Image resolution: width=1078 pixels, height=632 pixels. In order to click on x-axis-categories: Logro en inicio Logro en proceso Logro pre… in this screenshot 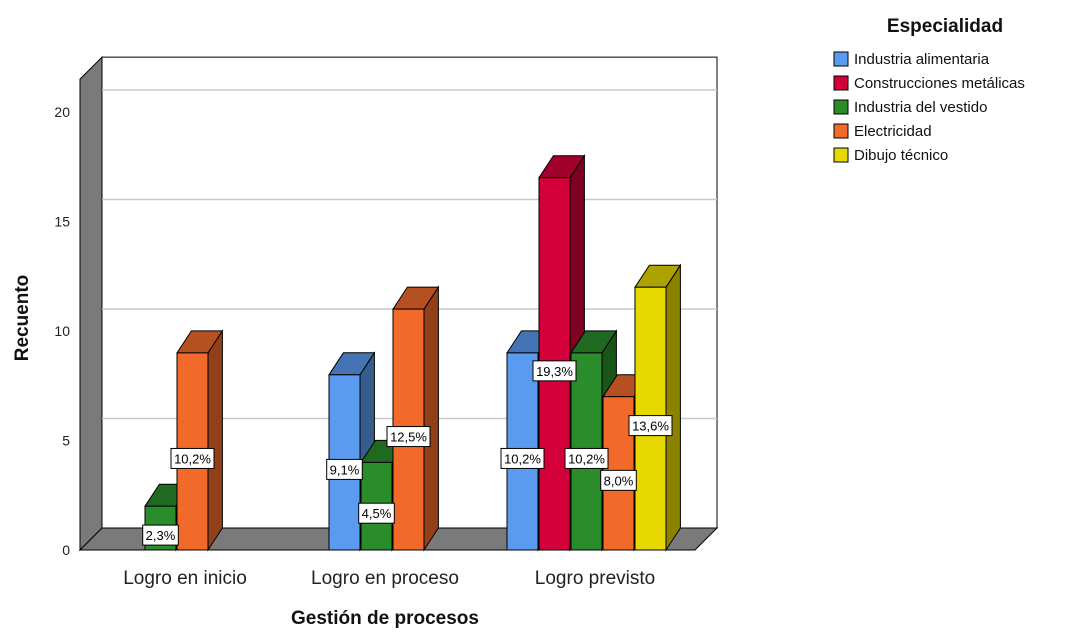, I will do `click(389, 578)`.